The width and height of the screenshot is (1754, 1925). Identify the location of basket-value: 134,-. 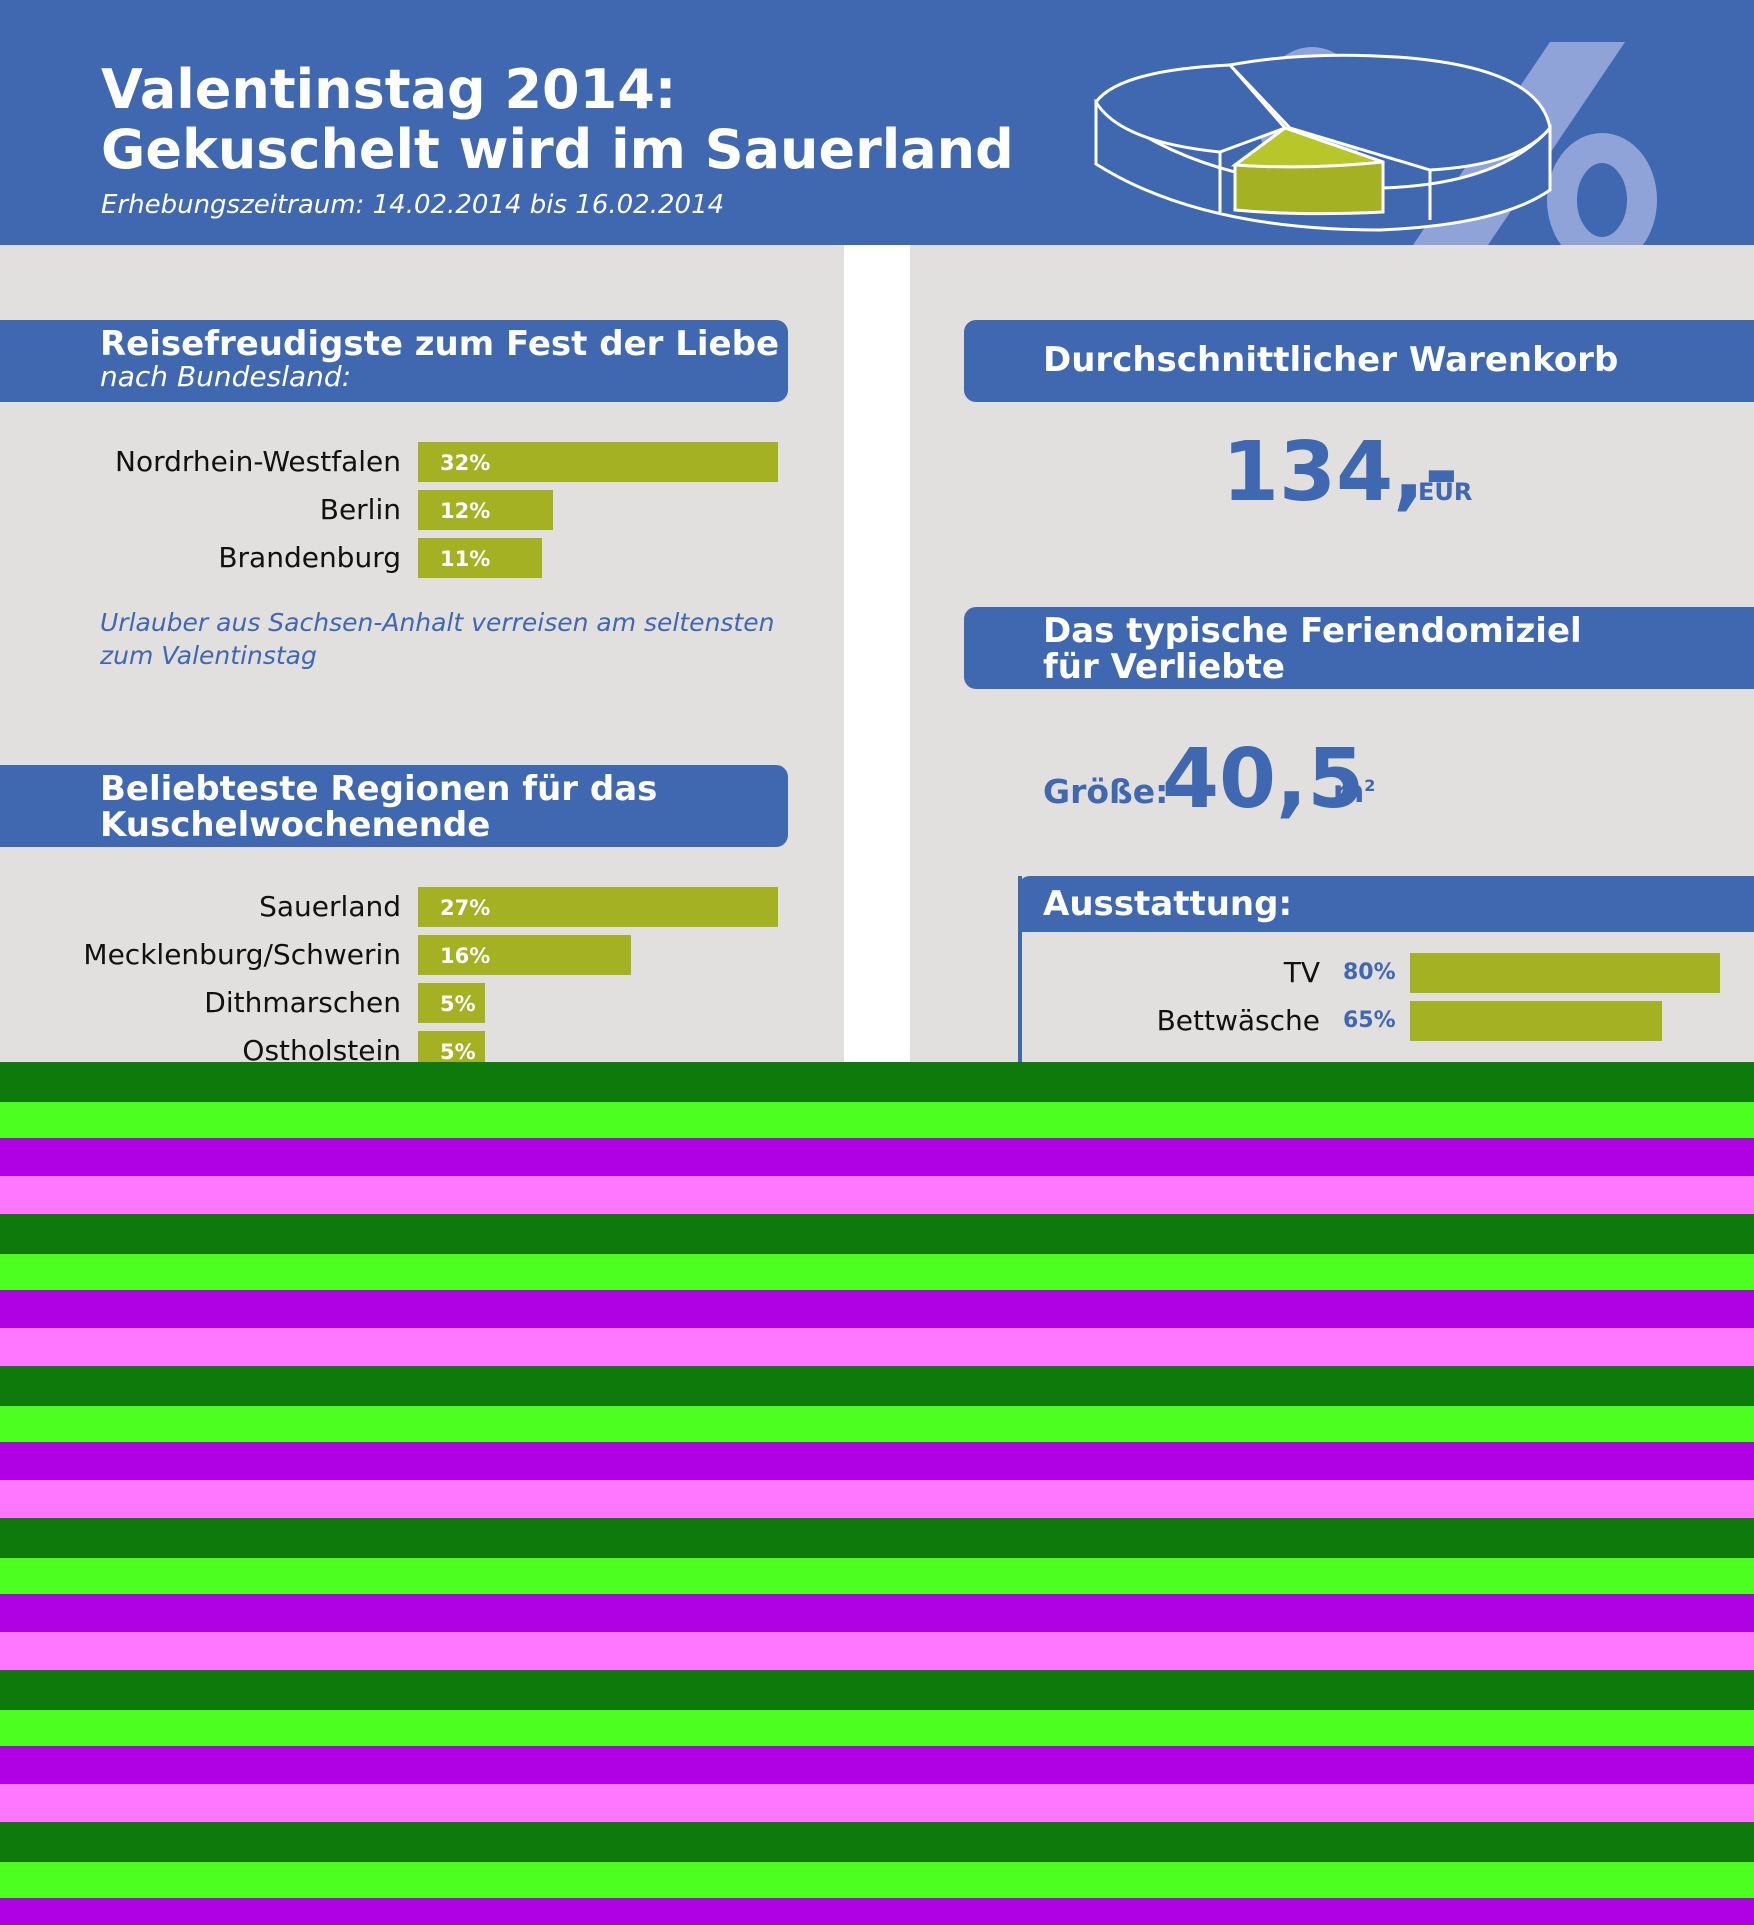
(1340, 472).